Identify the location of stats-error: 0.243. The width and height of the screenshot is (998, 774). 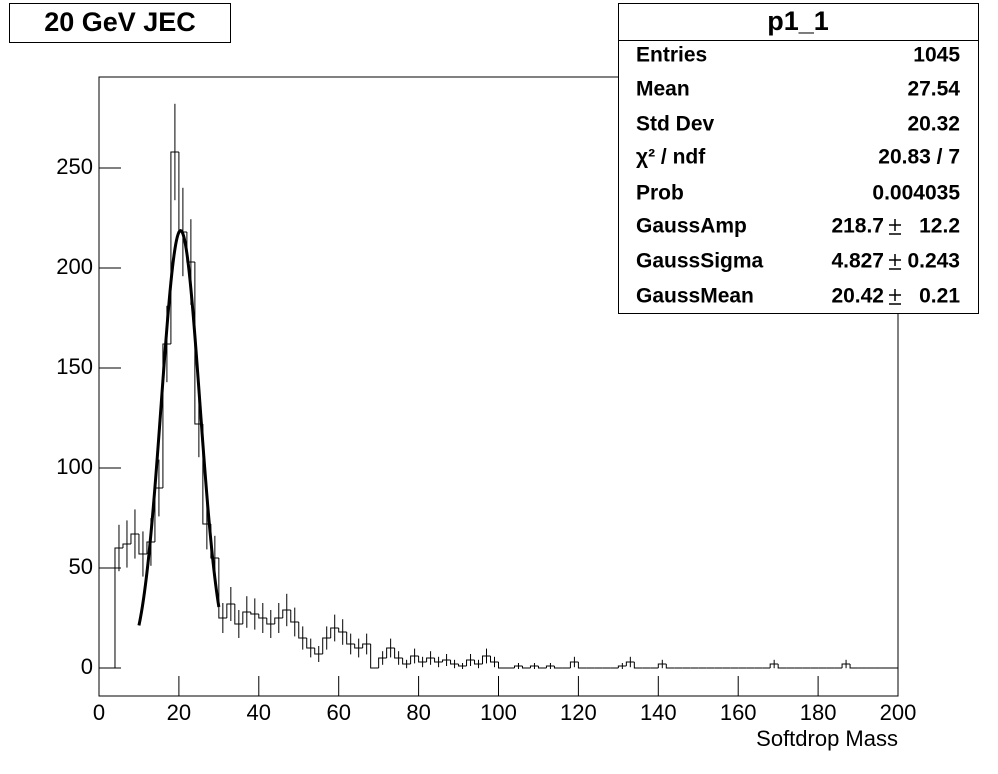
(933, 261).